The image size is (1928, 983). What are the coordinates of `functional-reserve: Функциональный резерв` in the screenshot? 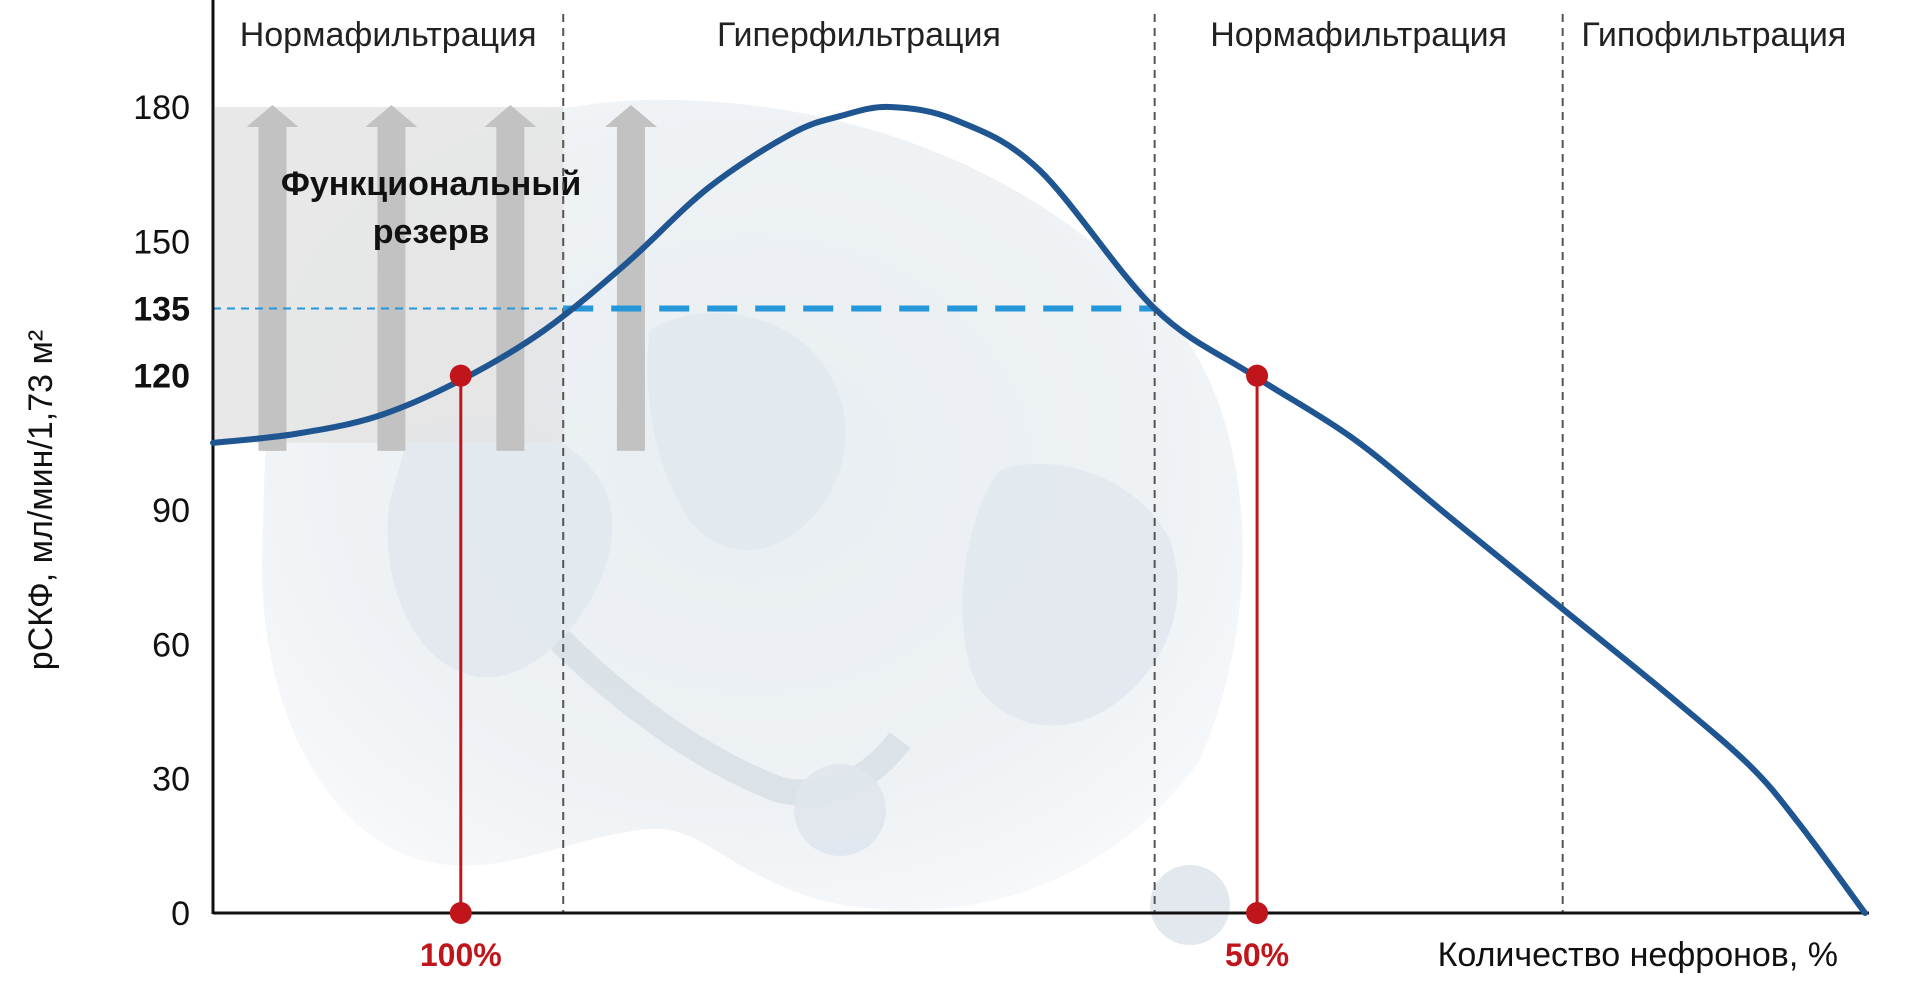 It's located at (436, 278).